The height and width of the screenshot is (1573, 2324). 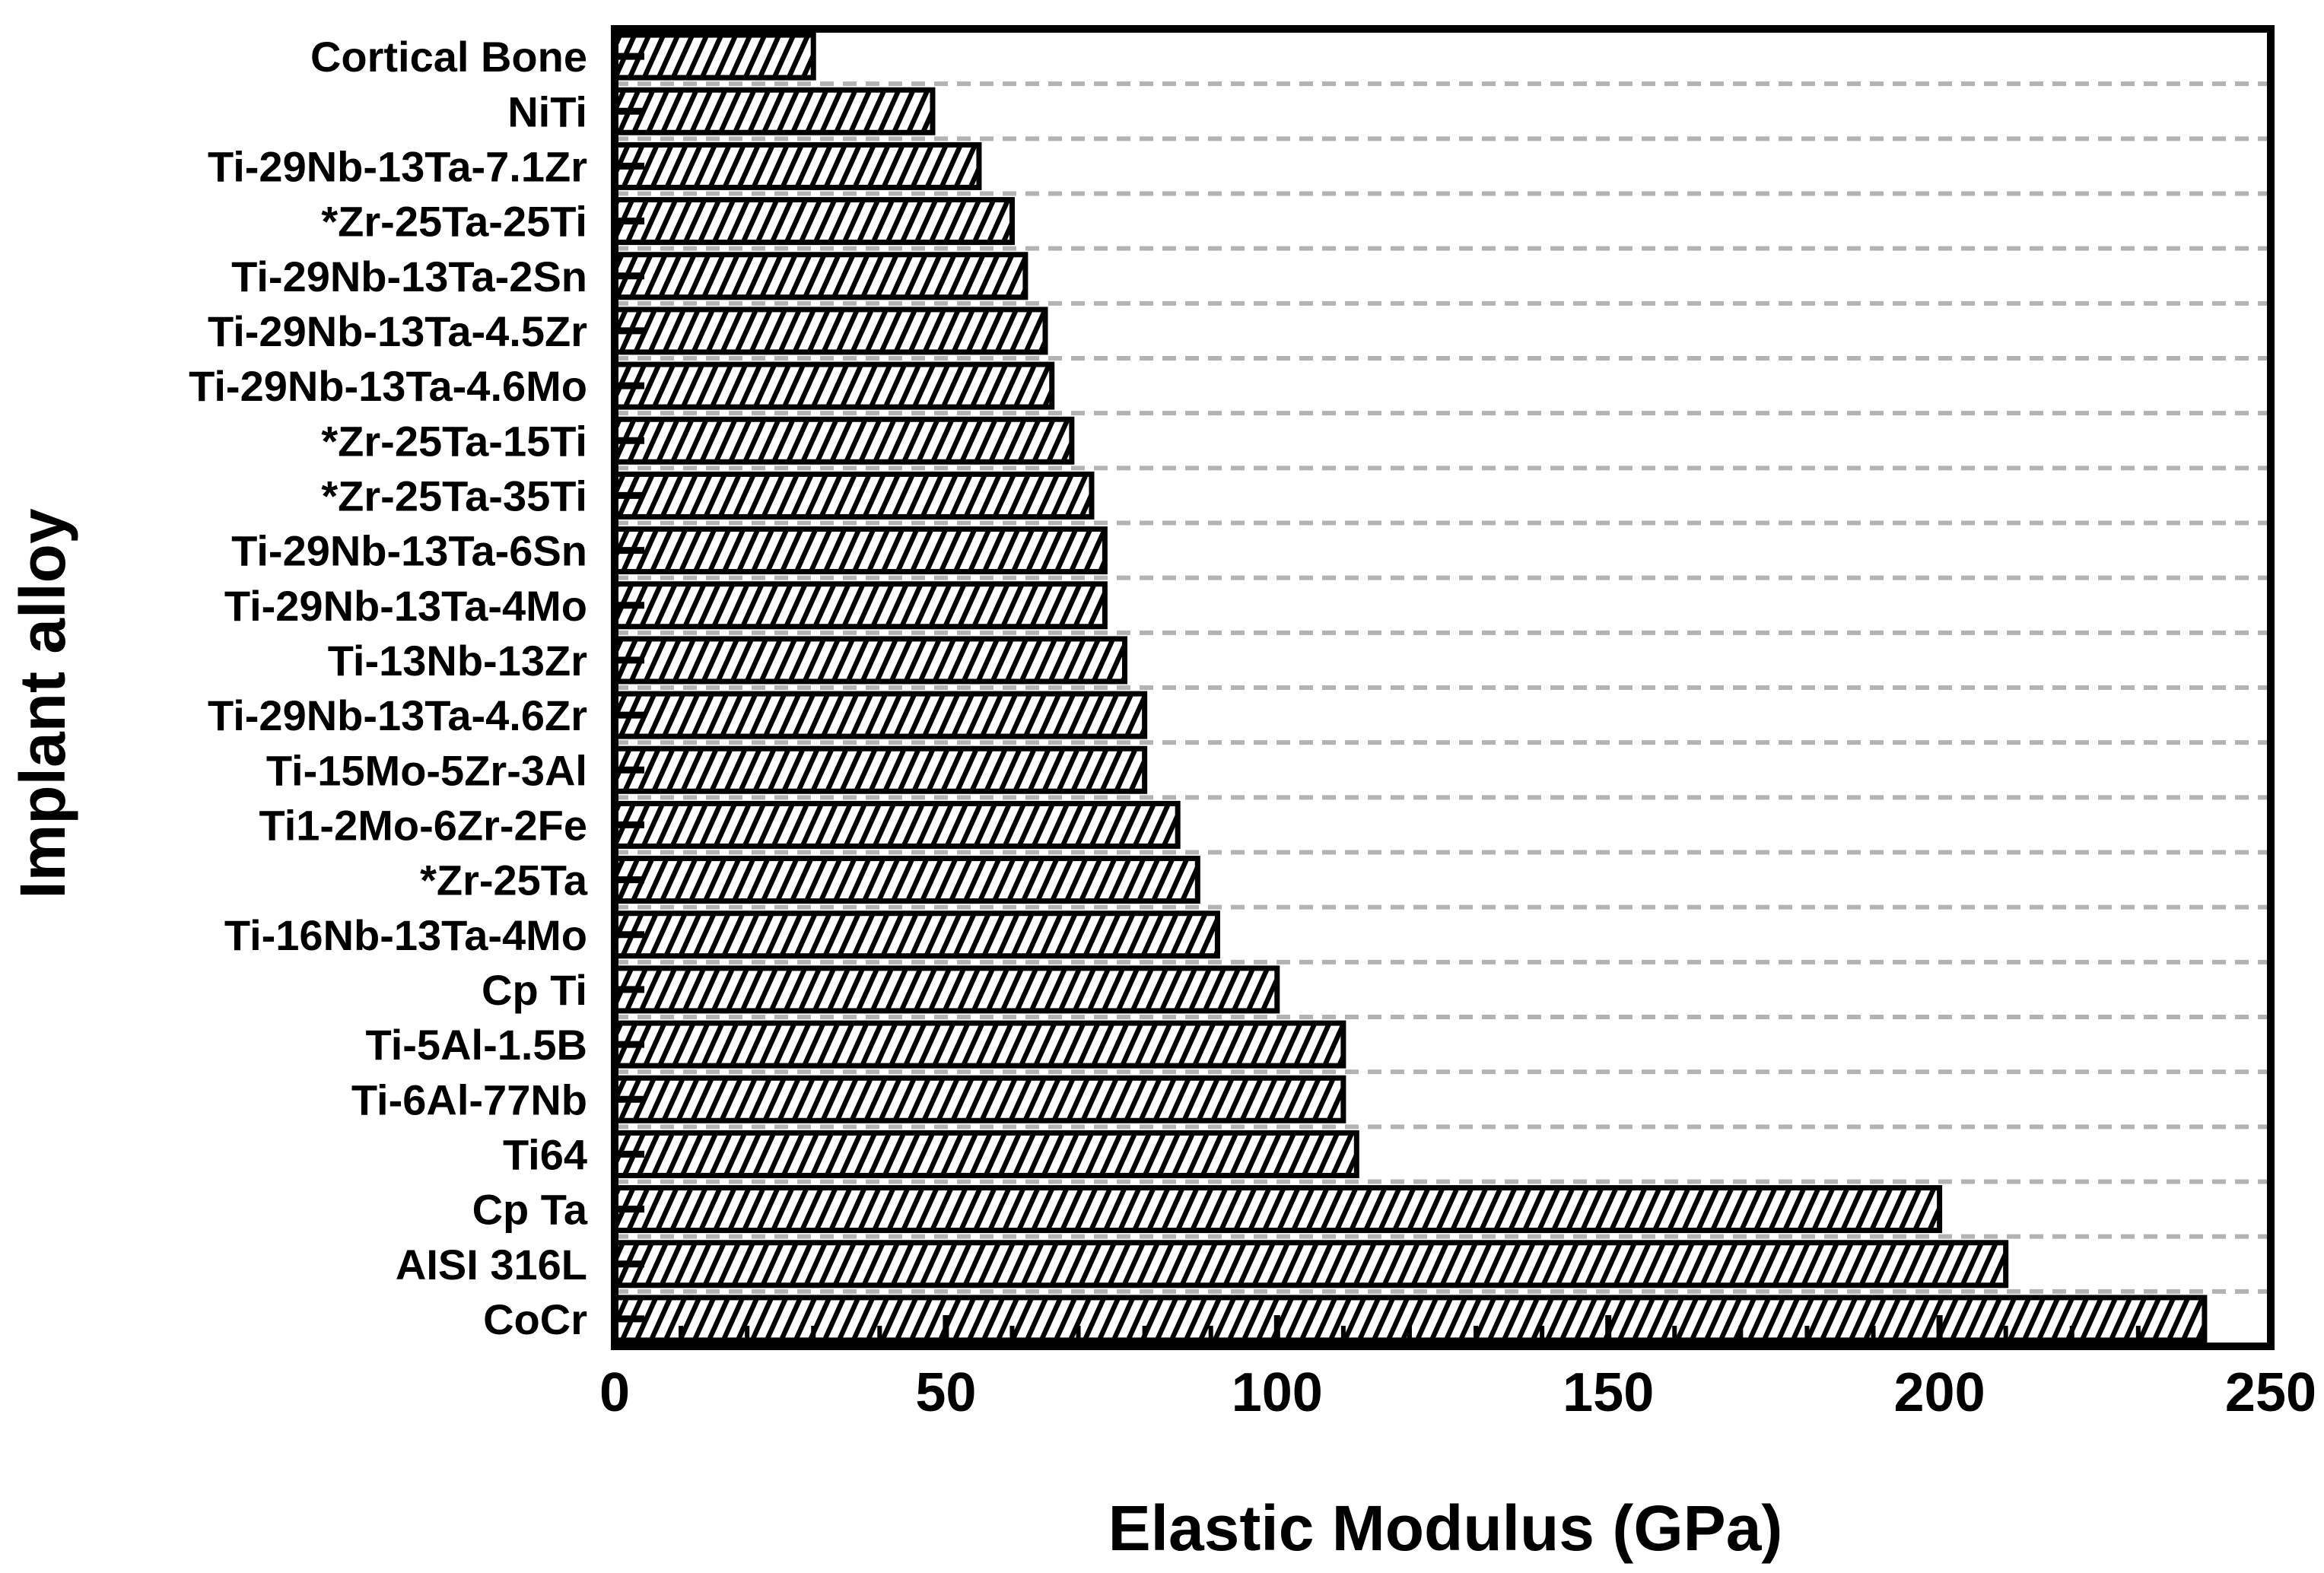 What do you see at coordinates (454, 222) in the screenshot?
I see `category-label: *Zr-25Ta-25Ti` at bounding box center [454, 222].